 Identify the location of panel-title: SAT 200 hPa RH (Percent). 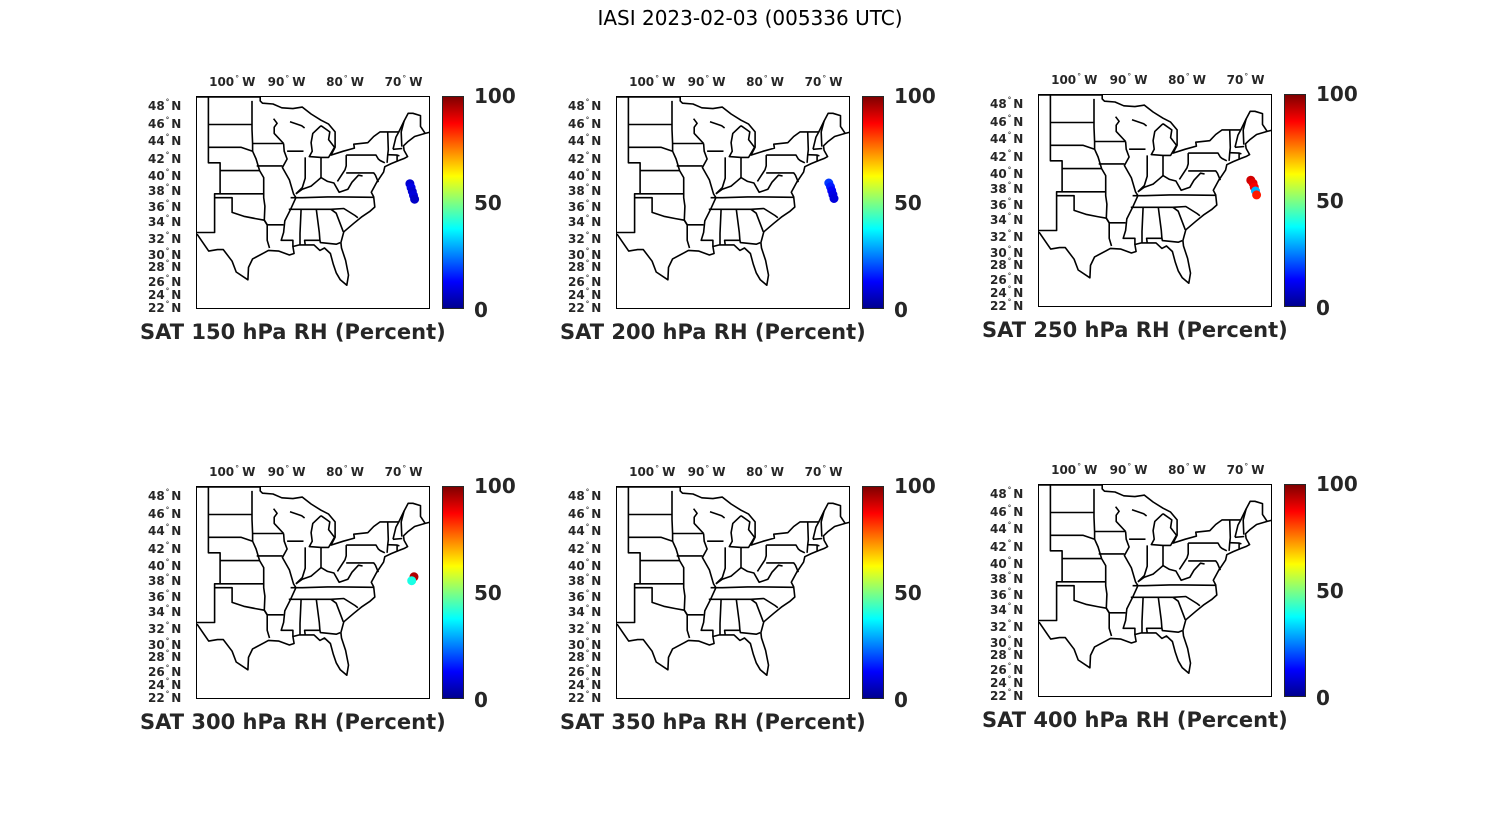
(713, 332).